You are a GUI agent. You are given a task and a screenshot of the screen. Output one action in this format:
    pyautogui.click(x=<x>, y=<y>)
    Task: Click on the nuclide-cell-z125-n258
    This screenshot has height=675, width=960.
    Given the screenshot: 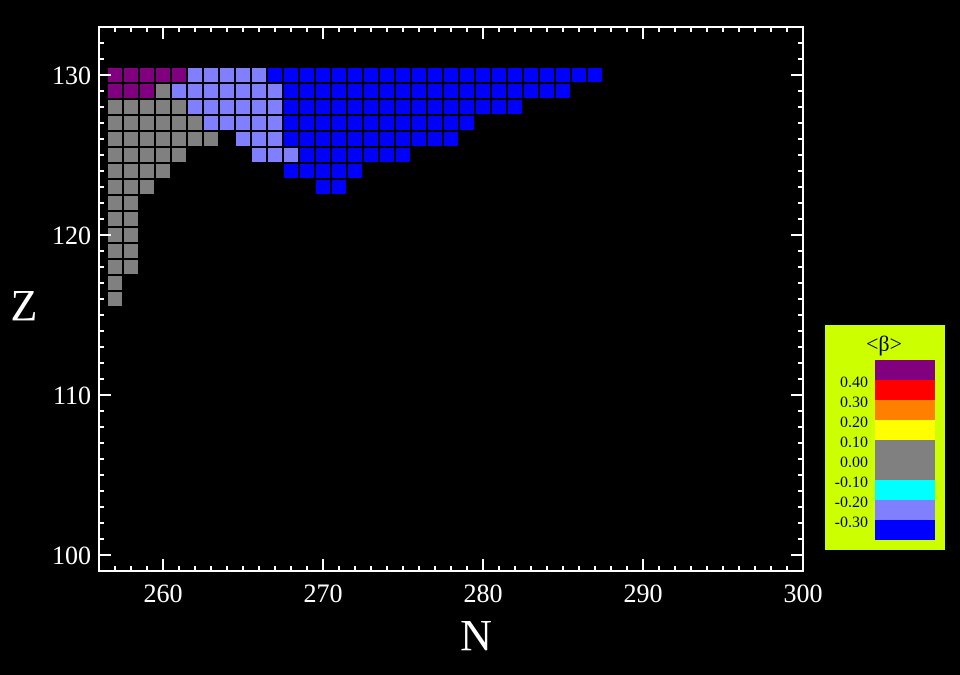 What is the action you would take?
    pyautogui.click(x=131, y=155)
    